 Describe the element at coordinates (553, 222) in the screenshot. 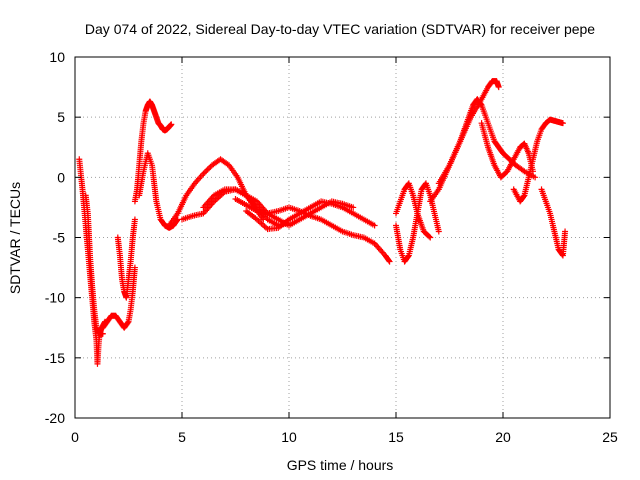

I see `data-series-trace-r` at that location.